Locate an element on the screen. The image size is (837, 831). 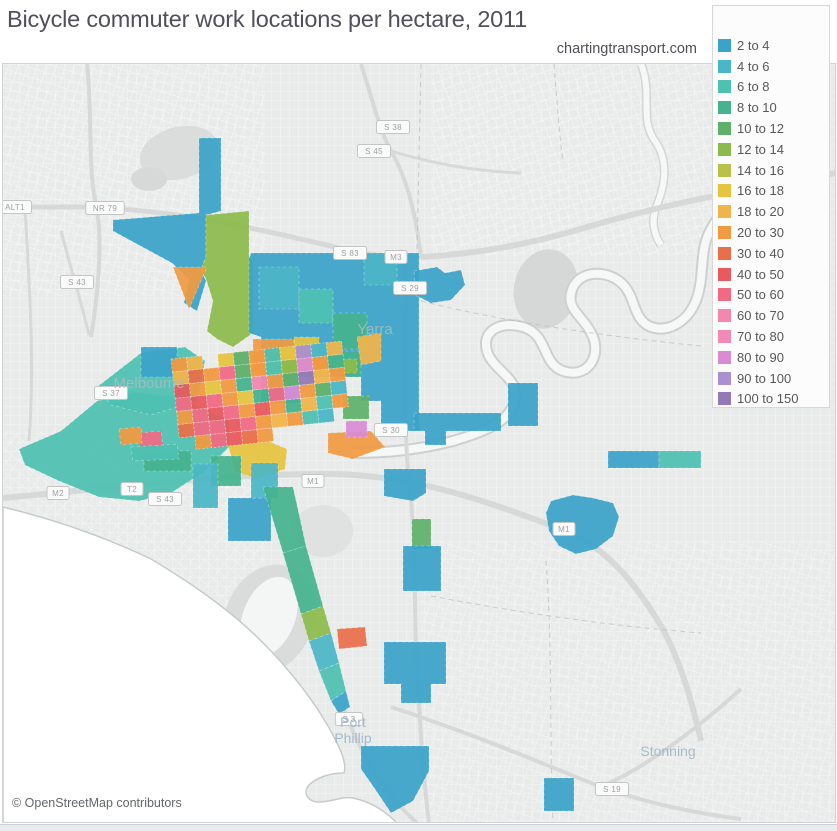
map-zone-south-melb-blue is located at coordinates (249, 519).